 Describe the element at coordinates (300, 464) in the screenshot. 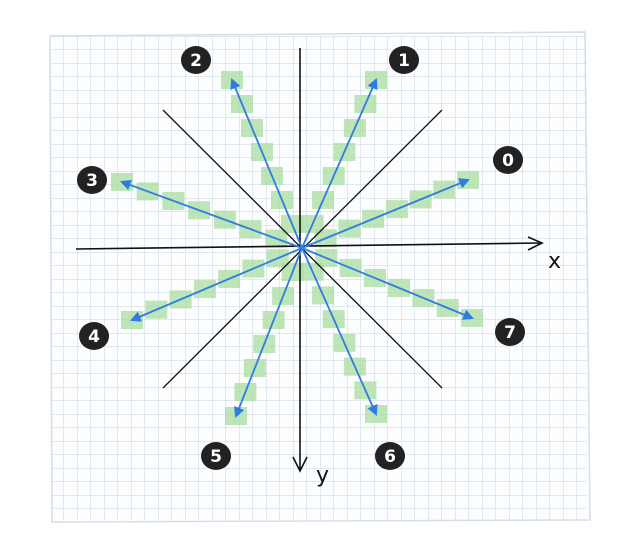

I see `y-axis-arrowhead` at that location.